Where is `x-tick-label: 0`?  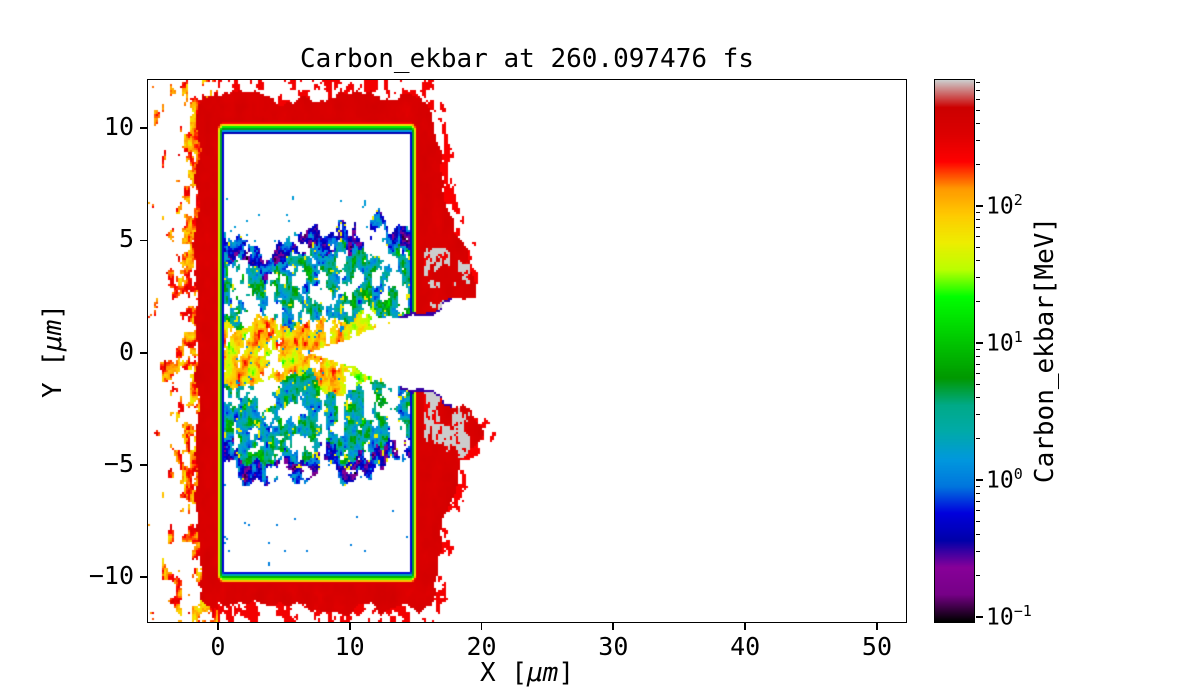 x-tick-label: 0 is located at coordinates (218, 646).